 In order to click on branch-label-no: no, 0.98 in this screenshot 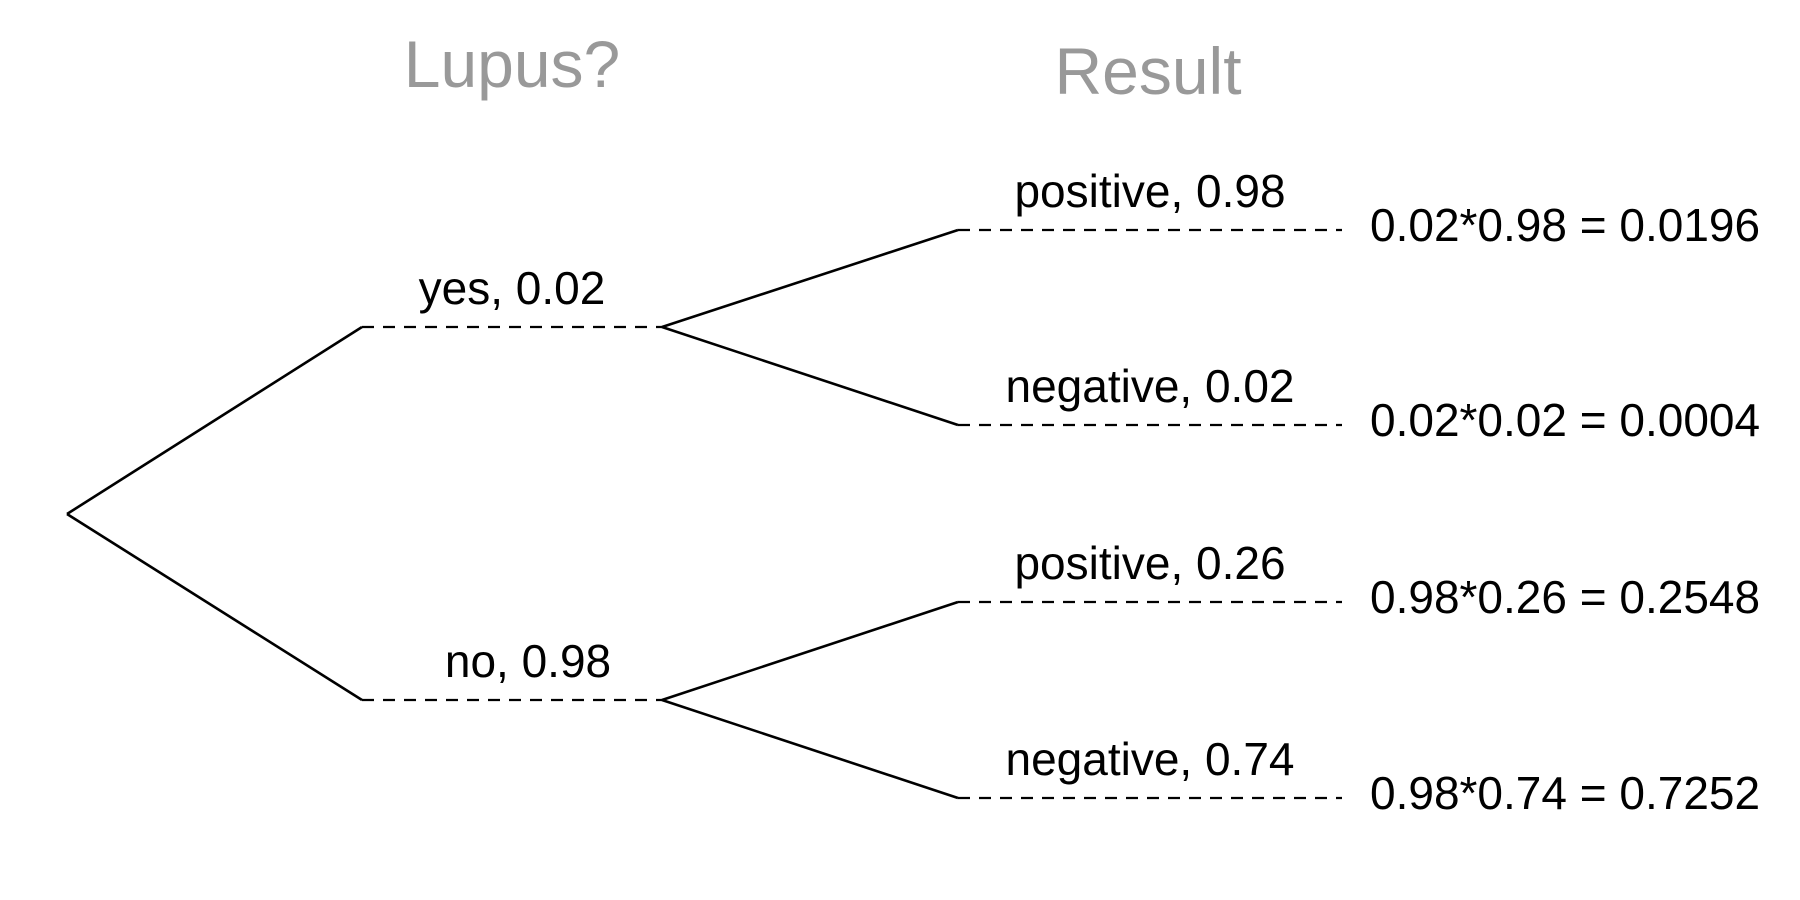, I will do `click(528, 661)`.